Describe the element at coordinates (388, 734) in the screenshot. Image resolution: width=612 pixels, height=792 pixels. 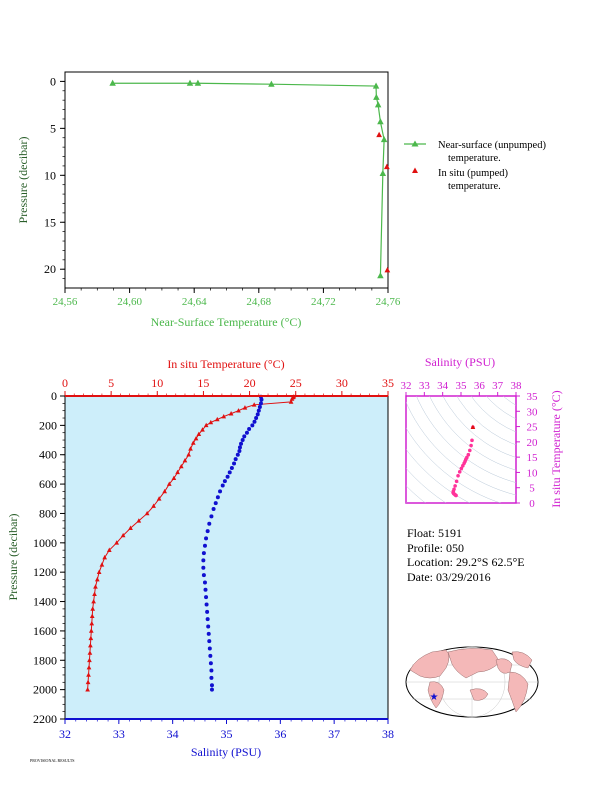
I see `sal-tick-label: 38` at that location.